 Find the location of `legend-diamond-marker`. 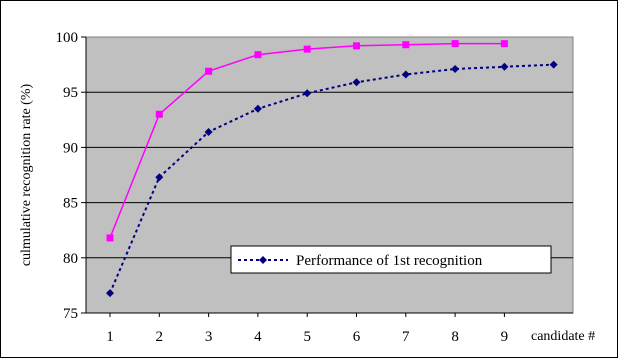

legend-diamond-marker is located at coordinates (263, 260).